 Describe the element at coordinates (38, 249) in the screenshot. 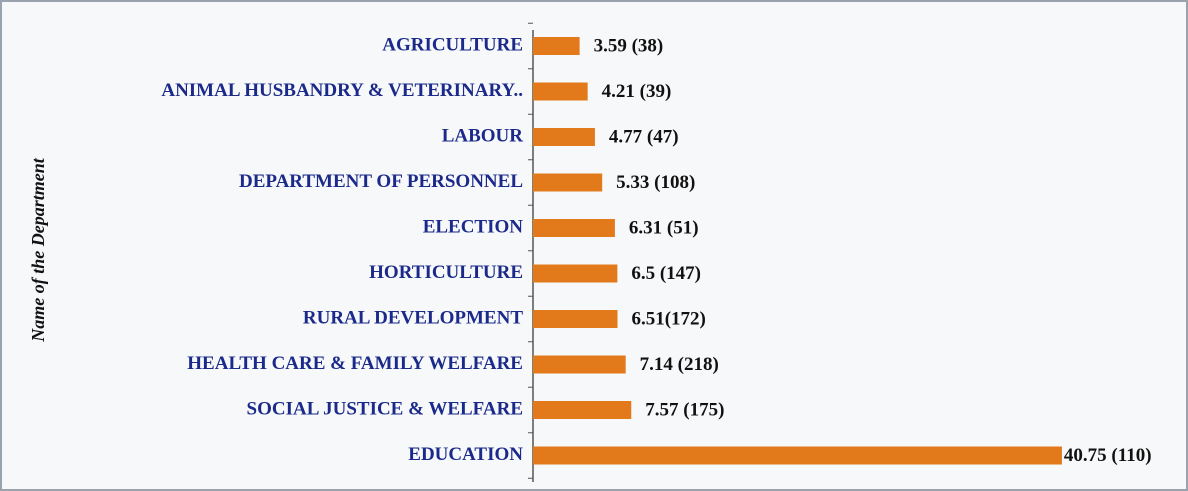

I see `y-axis-label: Name of the Department` at that location.